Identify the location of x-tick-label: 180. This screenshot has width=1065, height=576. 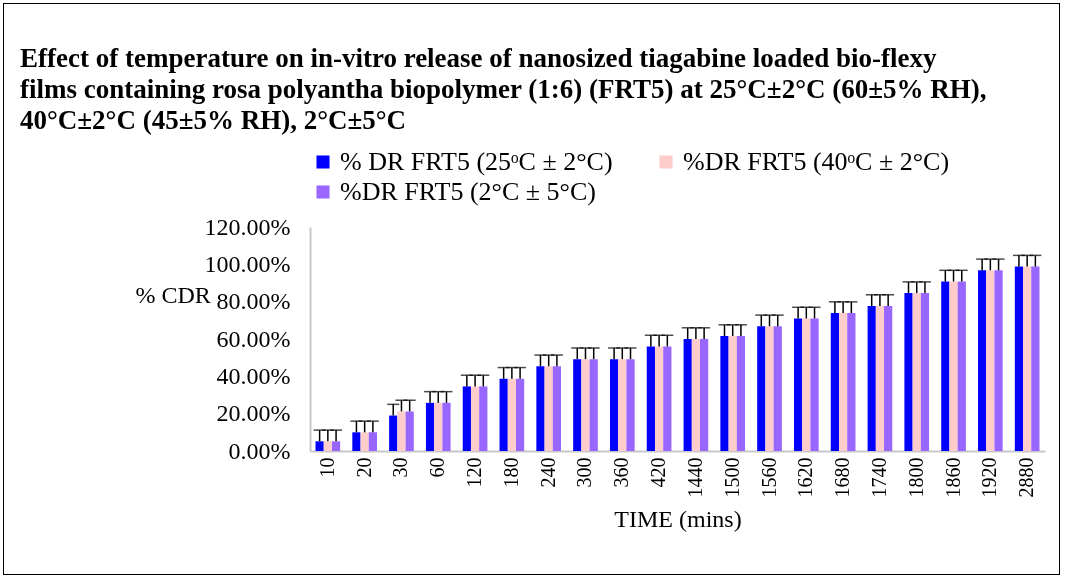
(510, 472).